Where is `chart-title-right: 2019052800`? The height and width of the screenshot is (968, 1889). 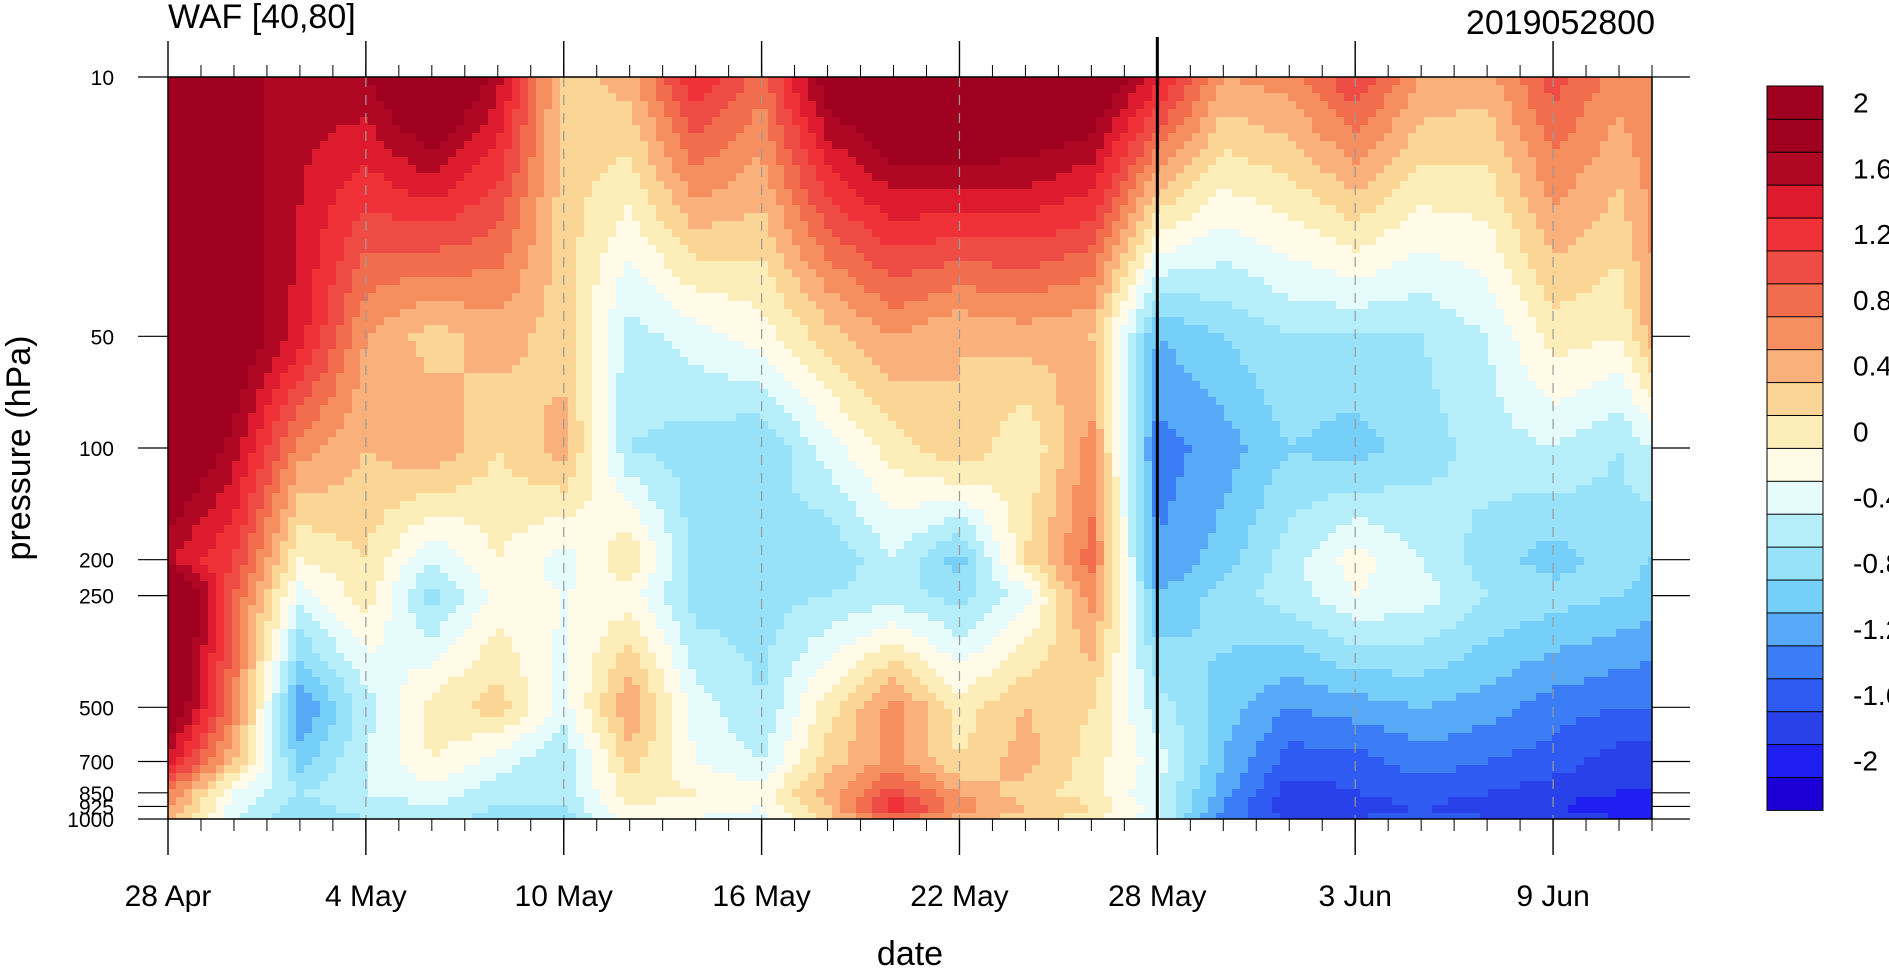 chart-title-right: 2019052800 is located at coordinates (1560, 23).